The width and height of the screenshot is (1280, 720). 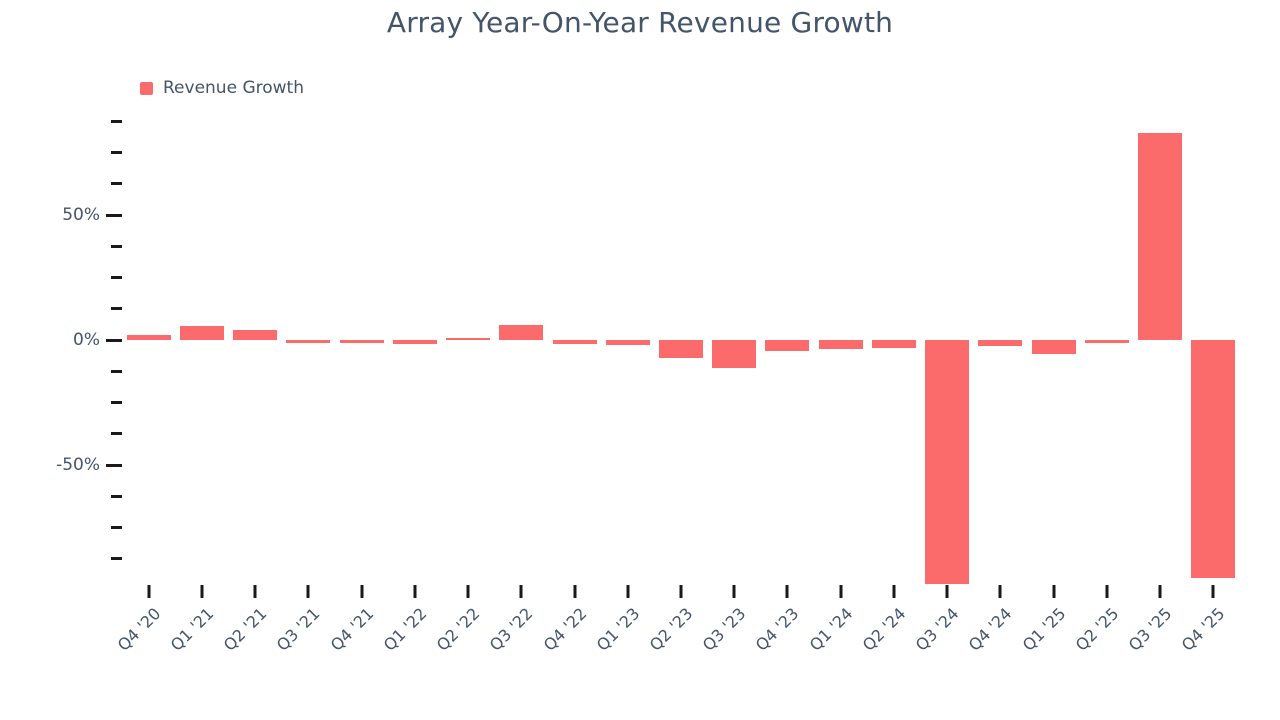 What do you see at coordinates (574, 342) in the screenshot?
I see `bar-q422` at bounding box center [574, 342].